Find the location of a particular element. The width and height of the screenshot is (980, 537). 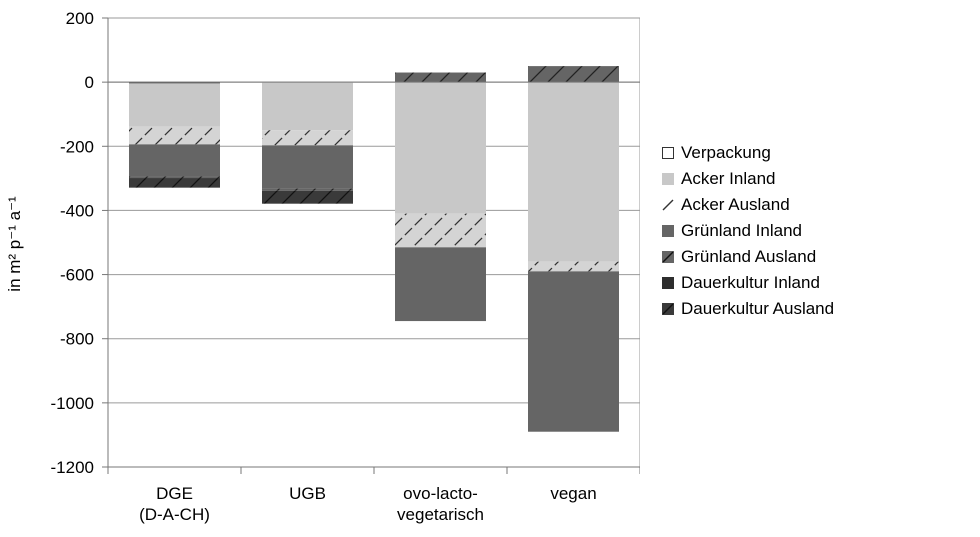

x-category-label: DGE (D-A-CH) is located at coordinates (174, 504).